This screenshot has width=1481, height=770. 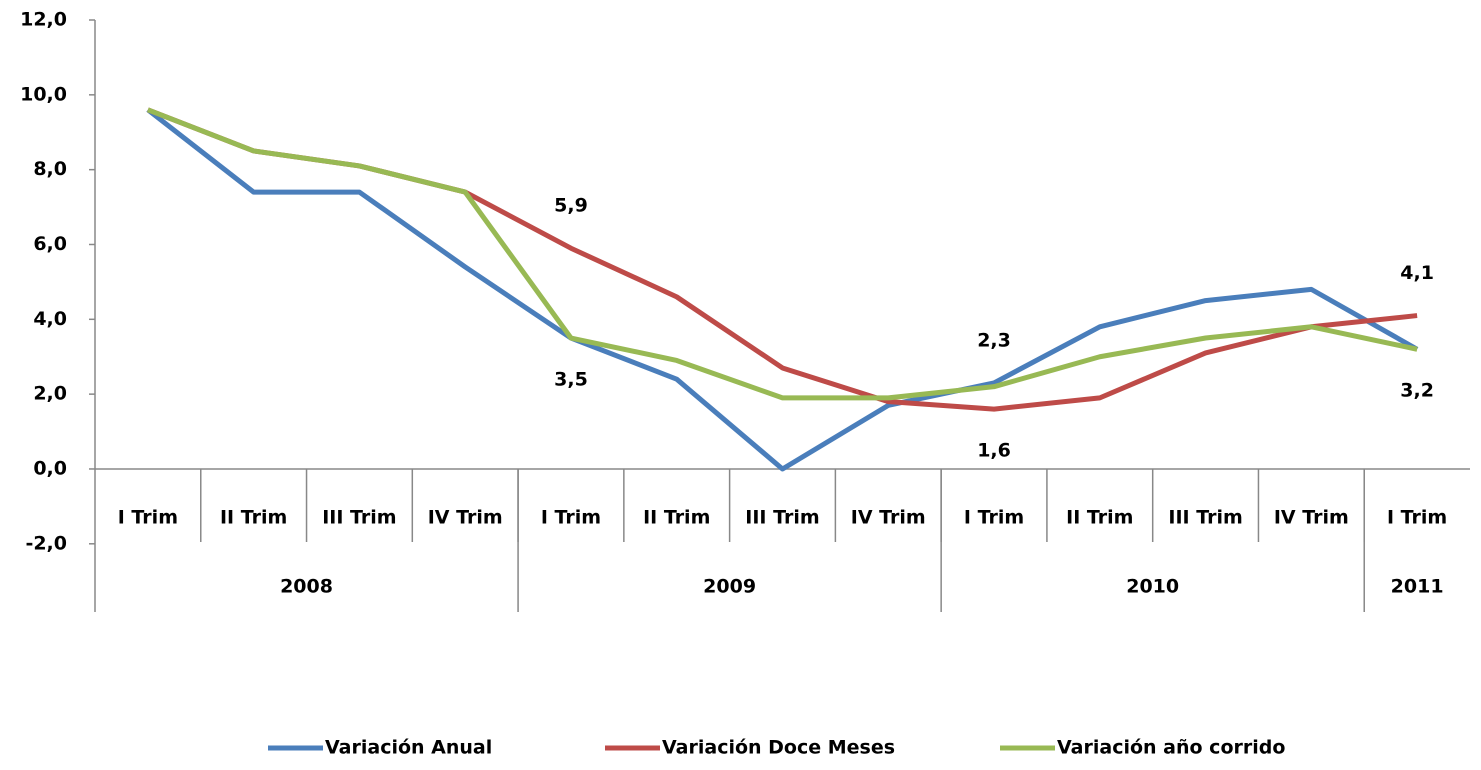 I want to click on y-tick-label: 4,0, so click(x=50, y=319).